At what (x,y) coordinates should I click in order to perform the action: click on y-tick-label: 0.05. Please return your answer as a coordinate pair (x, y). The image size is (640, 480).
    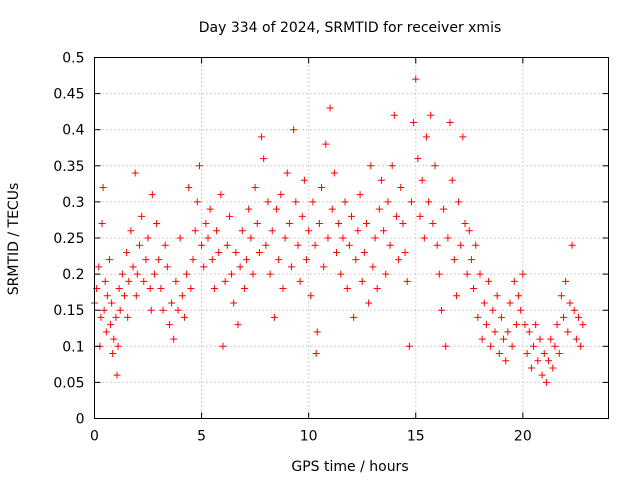
    Looking at the image, I should click on (68, 383).